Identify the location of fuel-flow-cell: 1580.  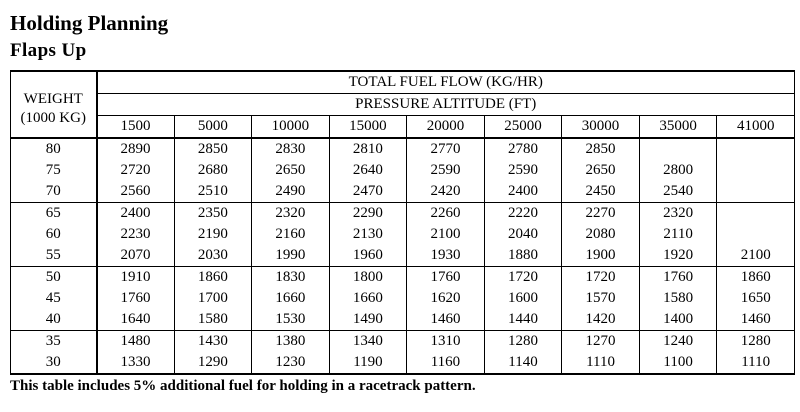
(678, 298).